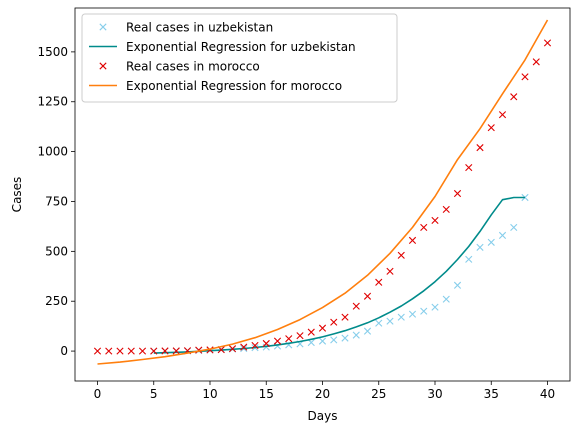 The width and height of the screenshot is (580, 432). I want to click on y-axis-ticks: 0 250 500 750 1000 1250 1500, so click(56, 201).